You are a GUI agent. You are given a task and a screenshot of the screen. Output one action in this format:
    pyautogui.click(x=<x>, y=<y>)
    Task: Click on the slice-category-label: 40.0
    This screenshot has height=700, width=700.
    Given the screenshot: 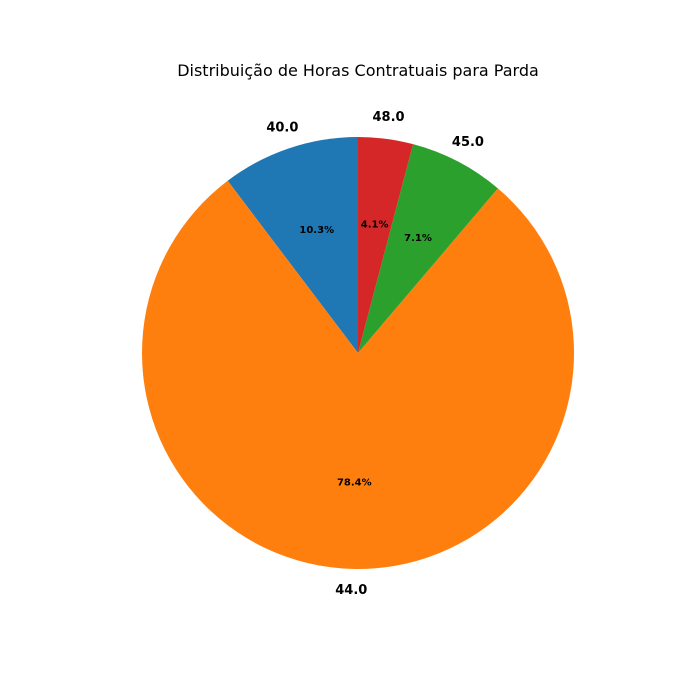 What is the action you would take?
    pyautogui.click(x=282, y=127)
    